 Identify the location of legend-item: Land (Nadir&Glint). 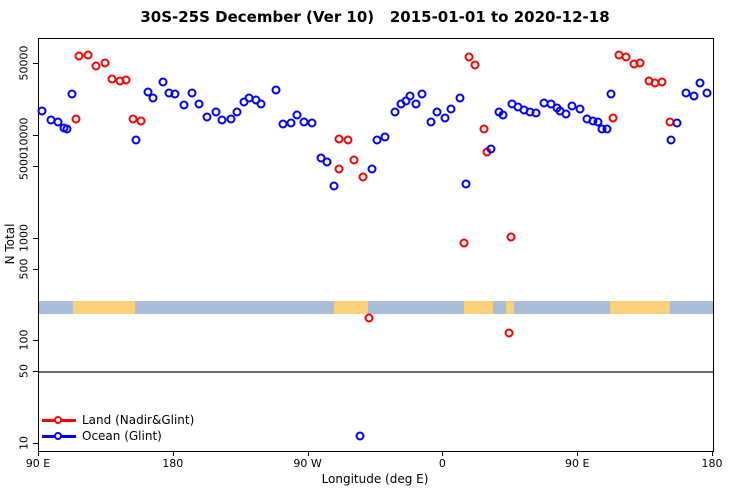
(118, 420).